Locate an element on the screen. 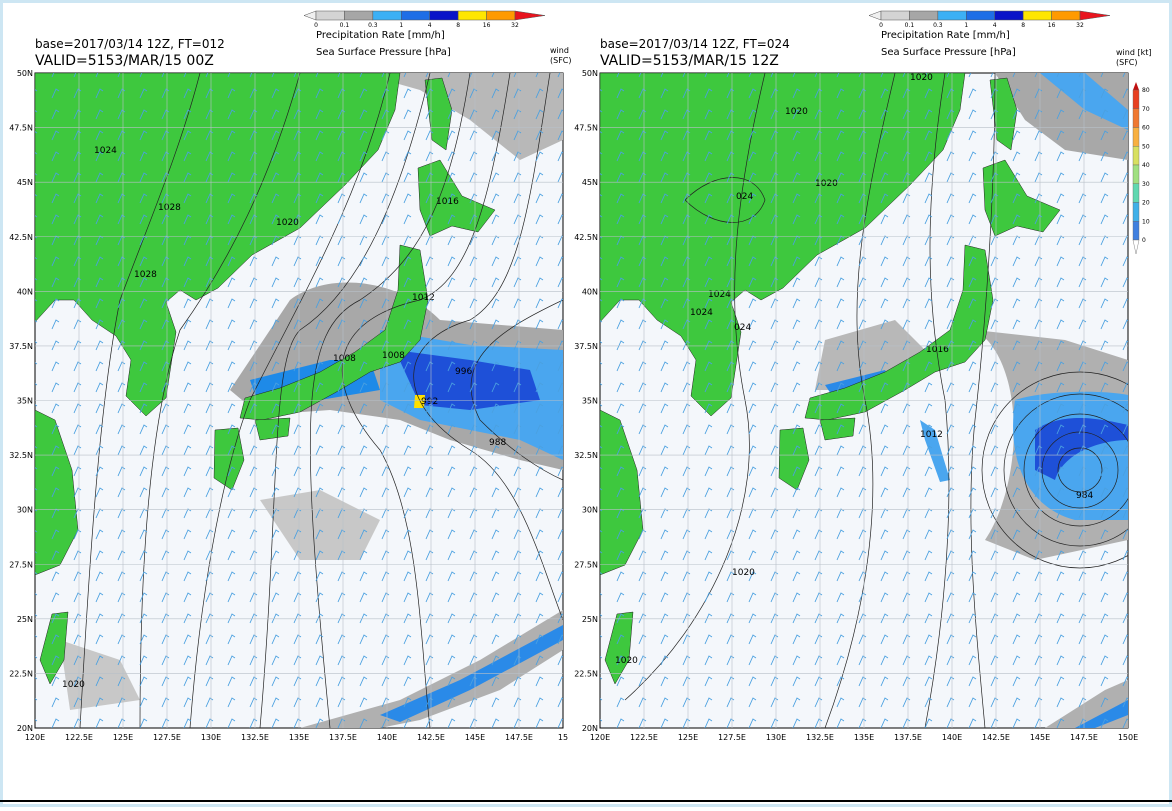 This screenshot has width=1172, height=811. colorbar-label: 0.1 is located at coordinates (910, 25).